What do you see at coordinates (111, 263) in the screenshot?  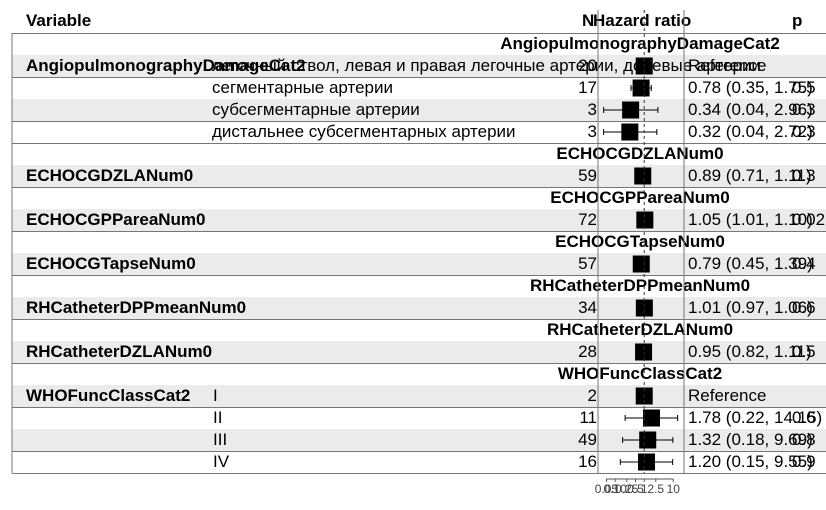 I see `variable-name: ECHOCGTapseNum0` at bounding box center [111, 263].